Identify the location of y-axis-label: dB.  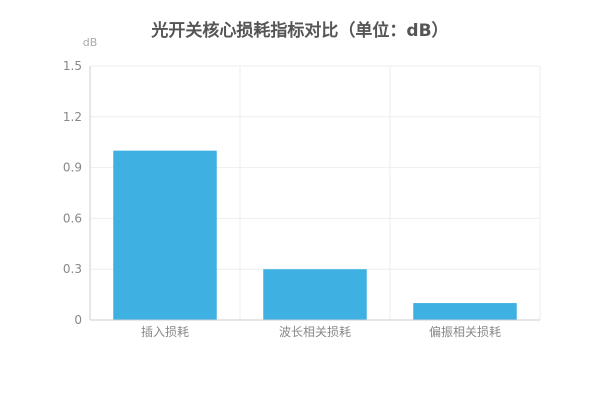
(90, 42).